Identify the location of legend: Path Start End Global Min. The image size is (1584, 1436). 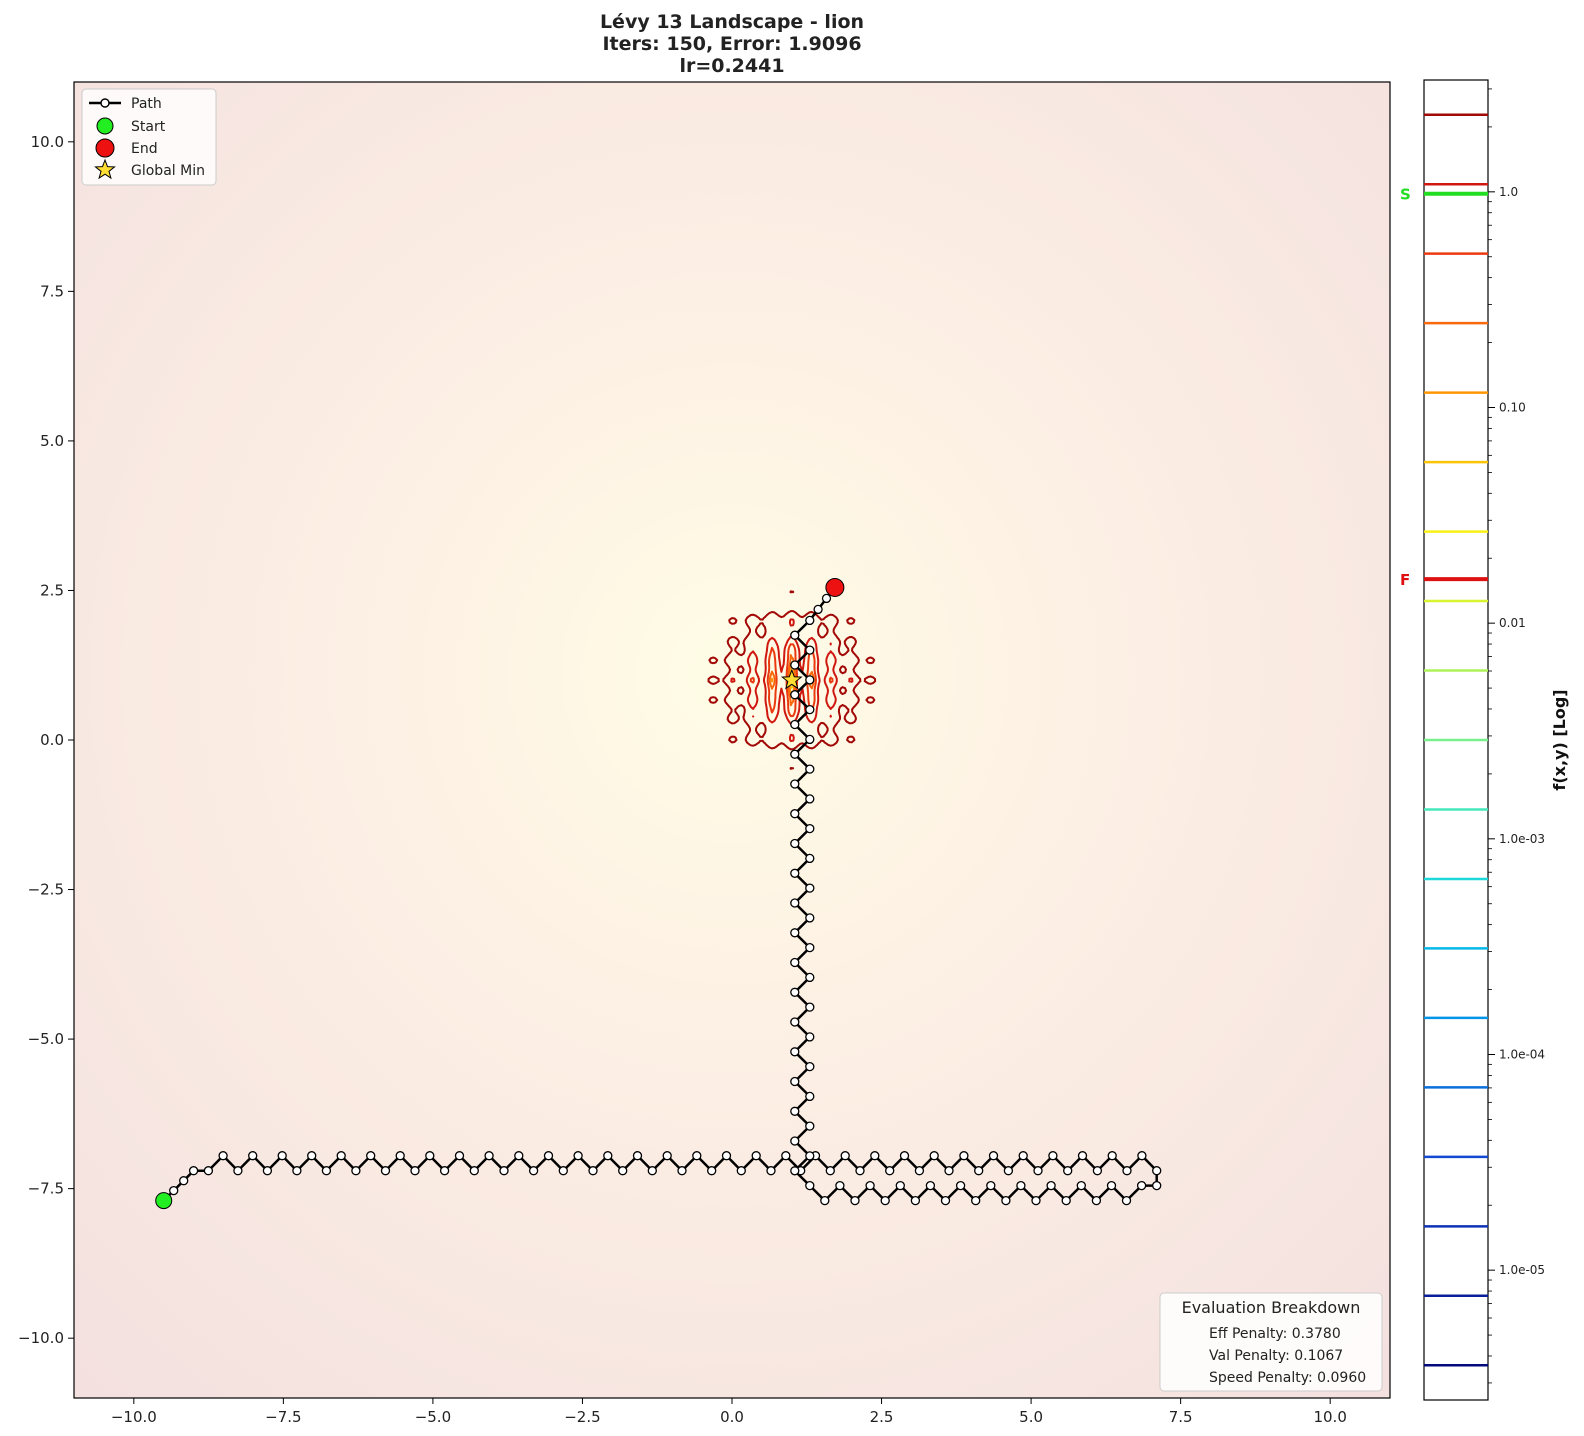
(149, 137).